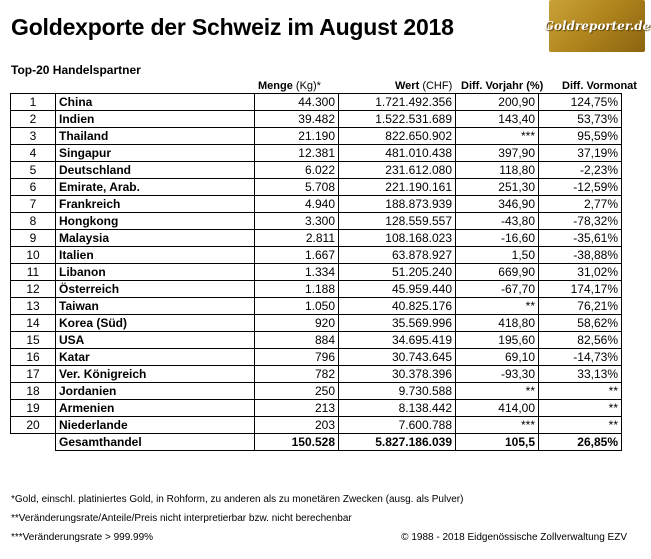 Image resolution: width=651 pixels, height=559 pixels. Describe the element at coordinates (155, 255) in the screenshot. I see `country-cell: Italien` at that location.